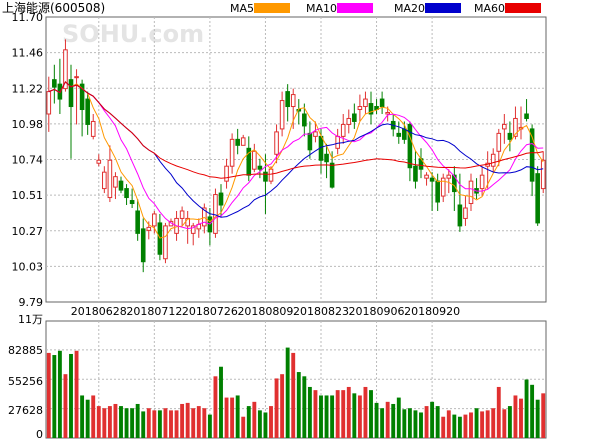 The width and height of the screenshot is (600, 440). Describe the element at coordinates (133, 34) in the screenshot. I see `sohu-watermark: SOHU.com` at that location.